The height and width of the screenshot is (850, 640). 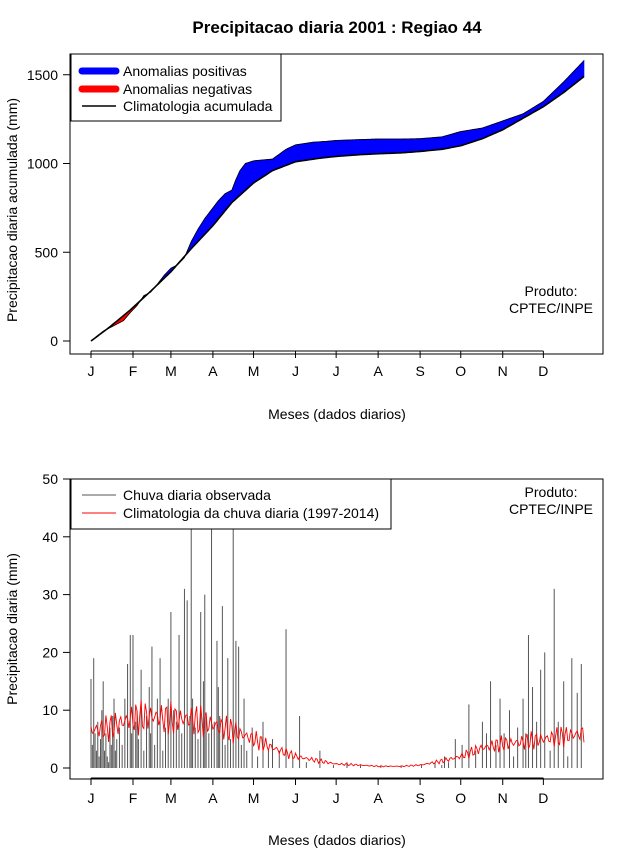 What do you see at coordinates (42, 75) in the screenshot?
I see `top-y-tick-label: 1500` at bounding box center [42, 75].